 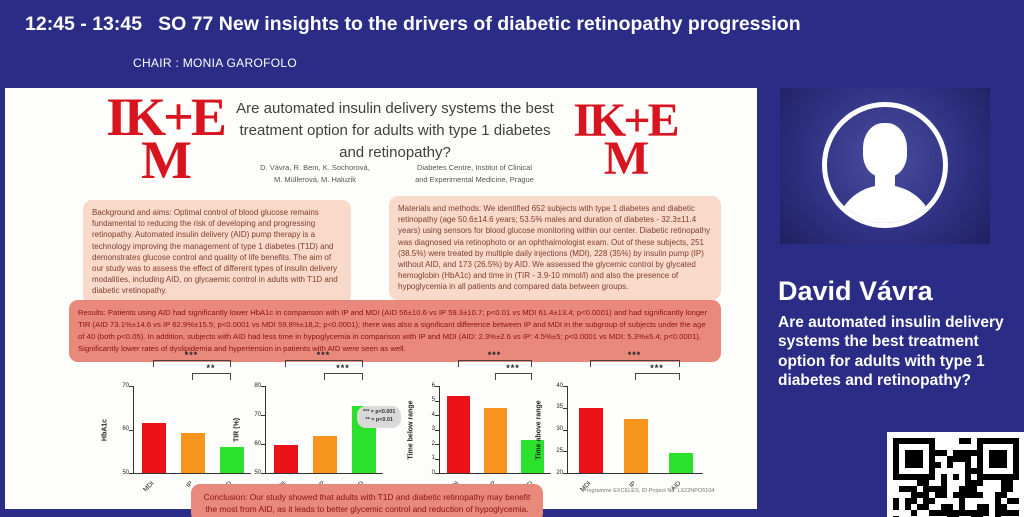 I want to click on x-tick-label: MDI, so click(x=148, y=487).